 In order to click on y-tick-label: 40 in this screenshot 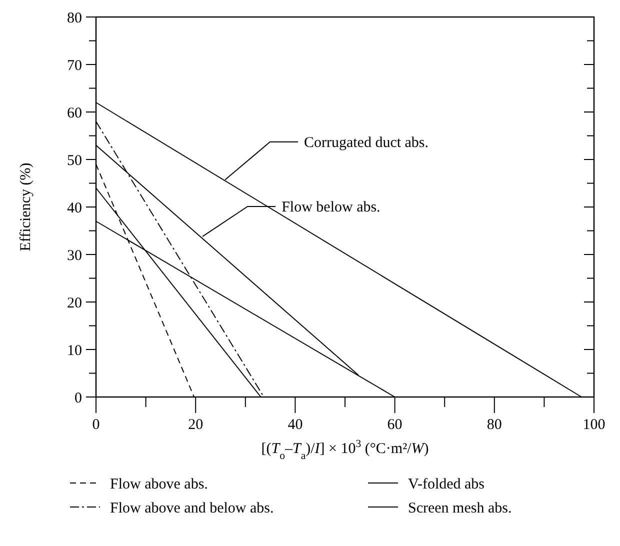, I will do `click(74, 208)`.